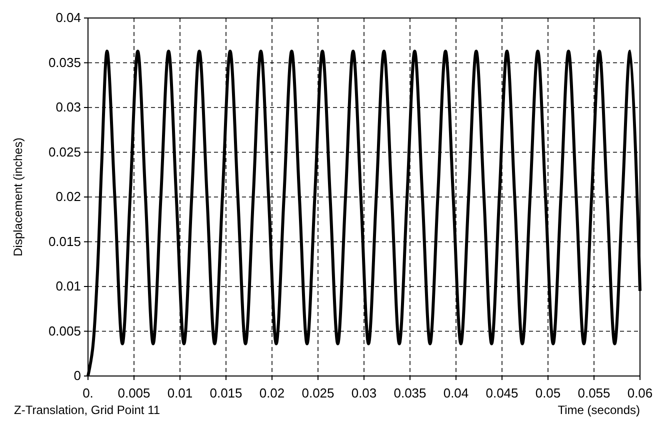  What do you see at coordinates (410, 392) in the screenshot?
I see `x-tick-label: 0.035` at bounding box center [410, 392].